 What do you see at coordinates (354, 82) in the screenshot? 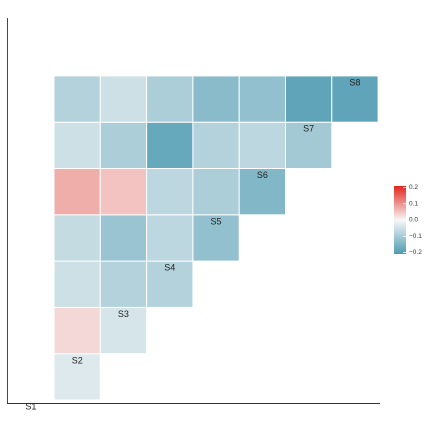
I see `variable-label-s8: S8` at bounding box center [354, 82].